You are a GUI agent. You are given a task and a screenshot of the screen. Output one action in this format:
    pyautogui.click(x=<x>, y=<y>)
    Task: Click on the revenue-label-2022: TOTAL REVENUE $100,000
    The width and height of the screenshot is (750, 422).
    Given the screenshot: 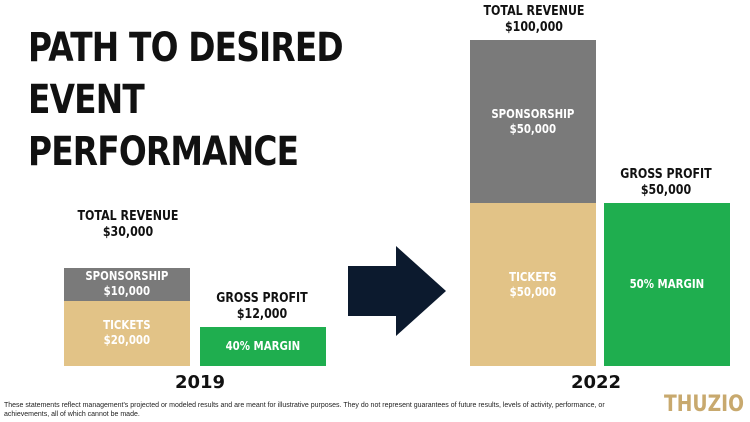 What is the action you would take?
    pyautogui.click(x=534, y=20)
    